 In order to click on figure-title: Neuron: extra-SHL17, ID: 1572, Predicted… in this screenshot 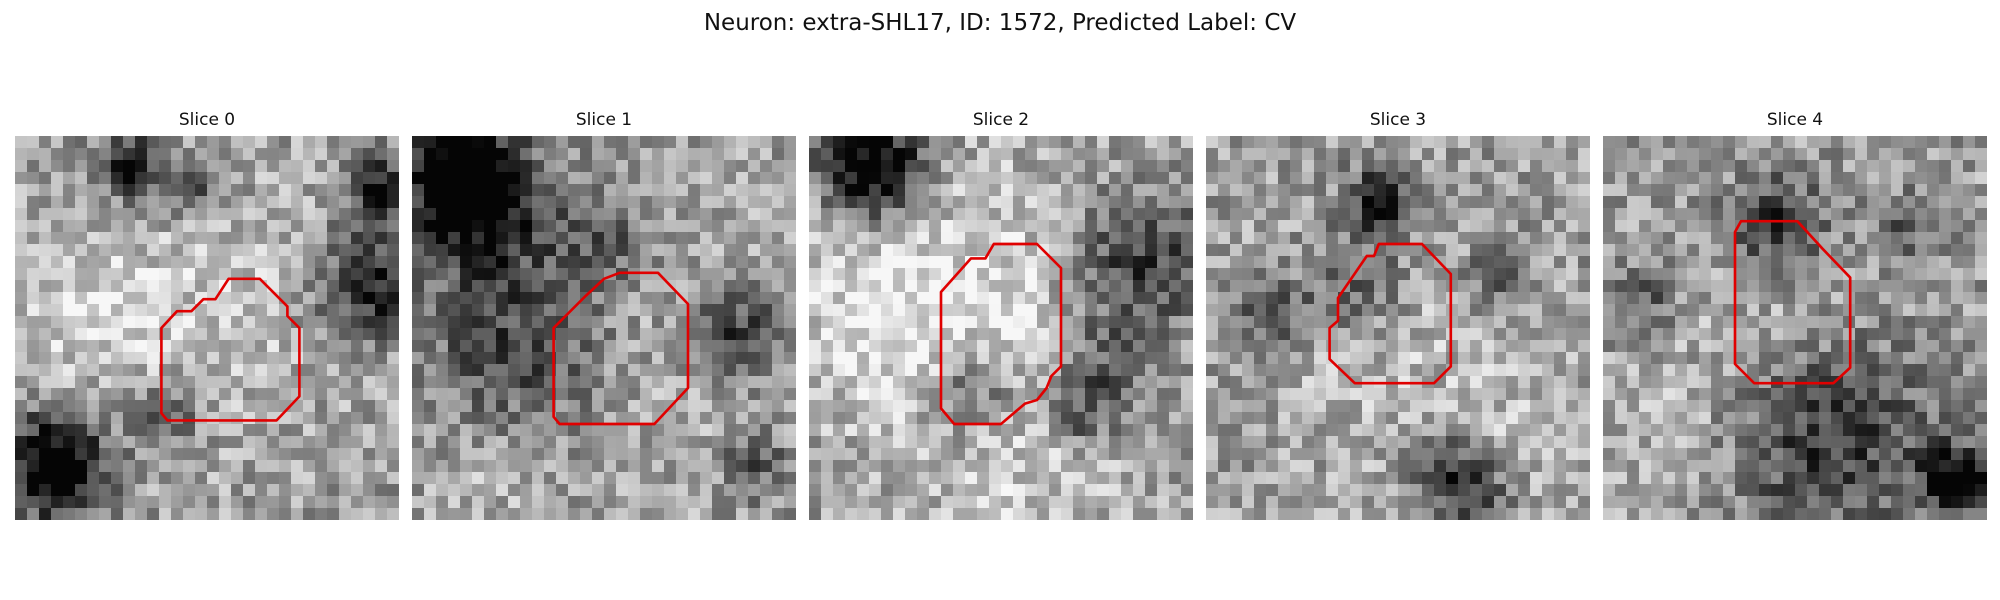, I will do `click(1000, 23)`.